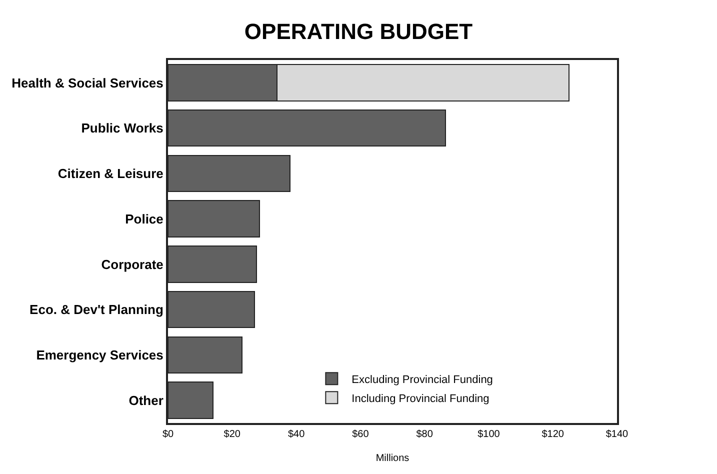  Describe the element at coordinates (88, 82) in the screenshot. I see `y-tick-label: Health & Social Services` at that location.